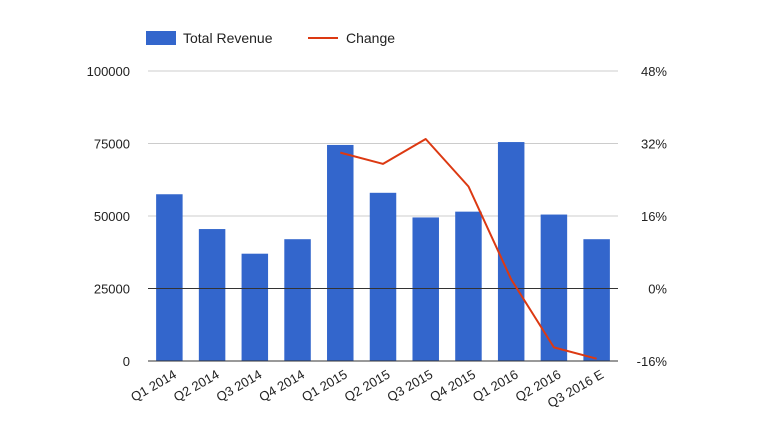 The height and width of the screenshot is (437, 764). Describe the element at coordinates (654, 71) in the screenshot. I see `y-right-tick-label: 48%` at that location.